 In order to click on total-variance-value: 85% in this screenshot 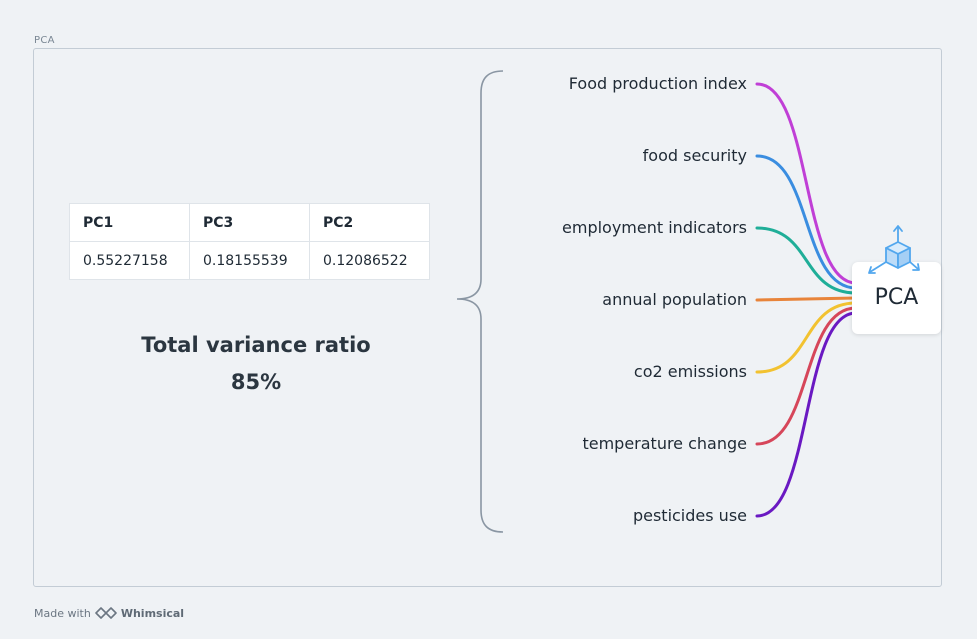, I will do `click(256, 382)`.